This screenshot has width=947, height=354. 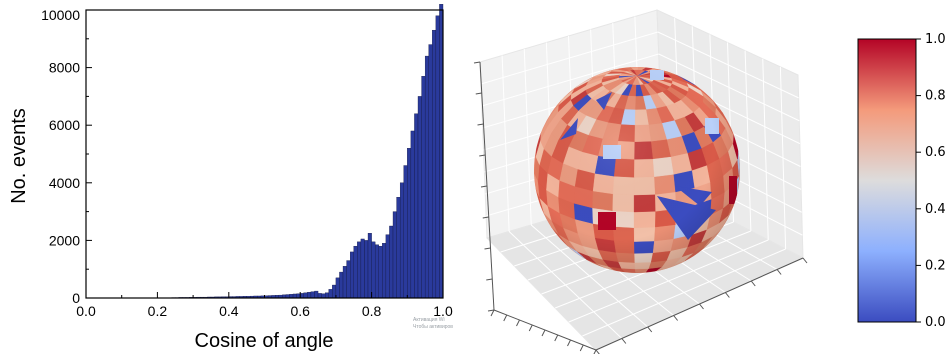 I want to click on colorbar-tick-label: 0.4, so click(x=935, y=209).